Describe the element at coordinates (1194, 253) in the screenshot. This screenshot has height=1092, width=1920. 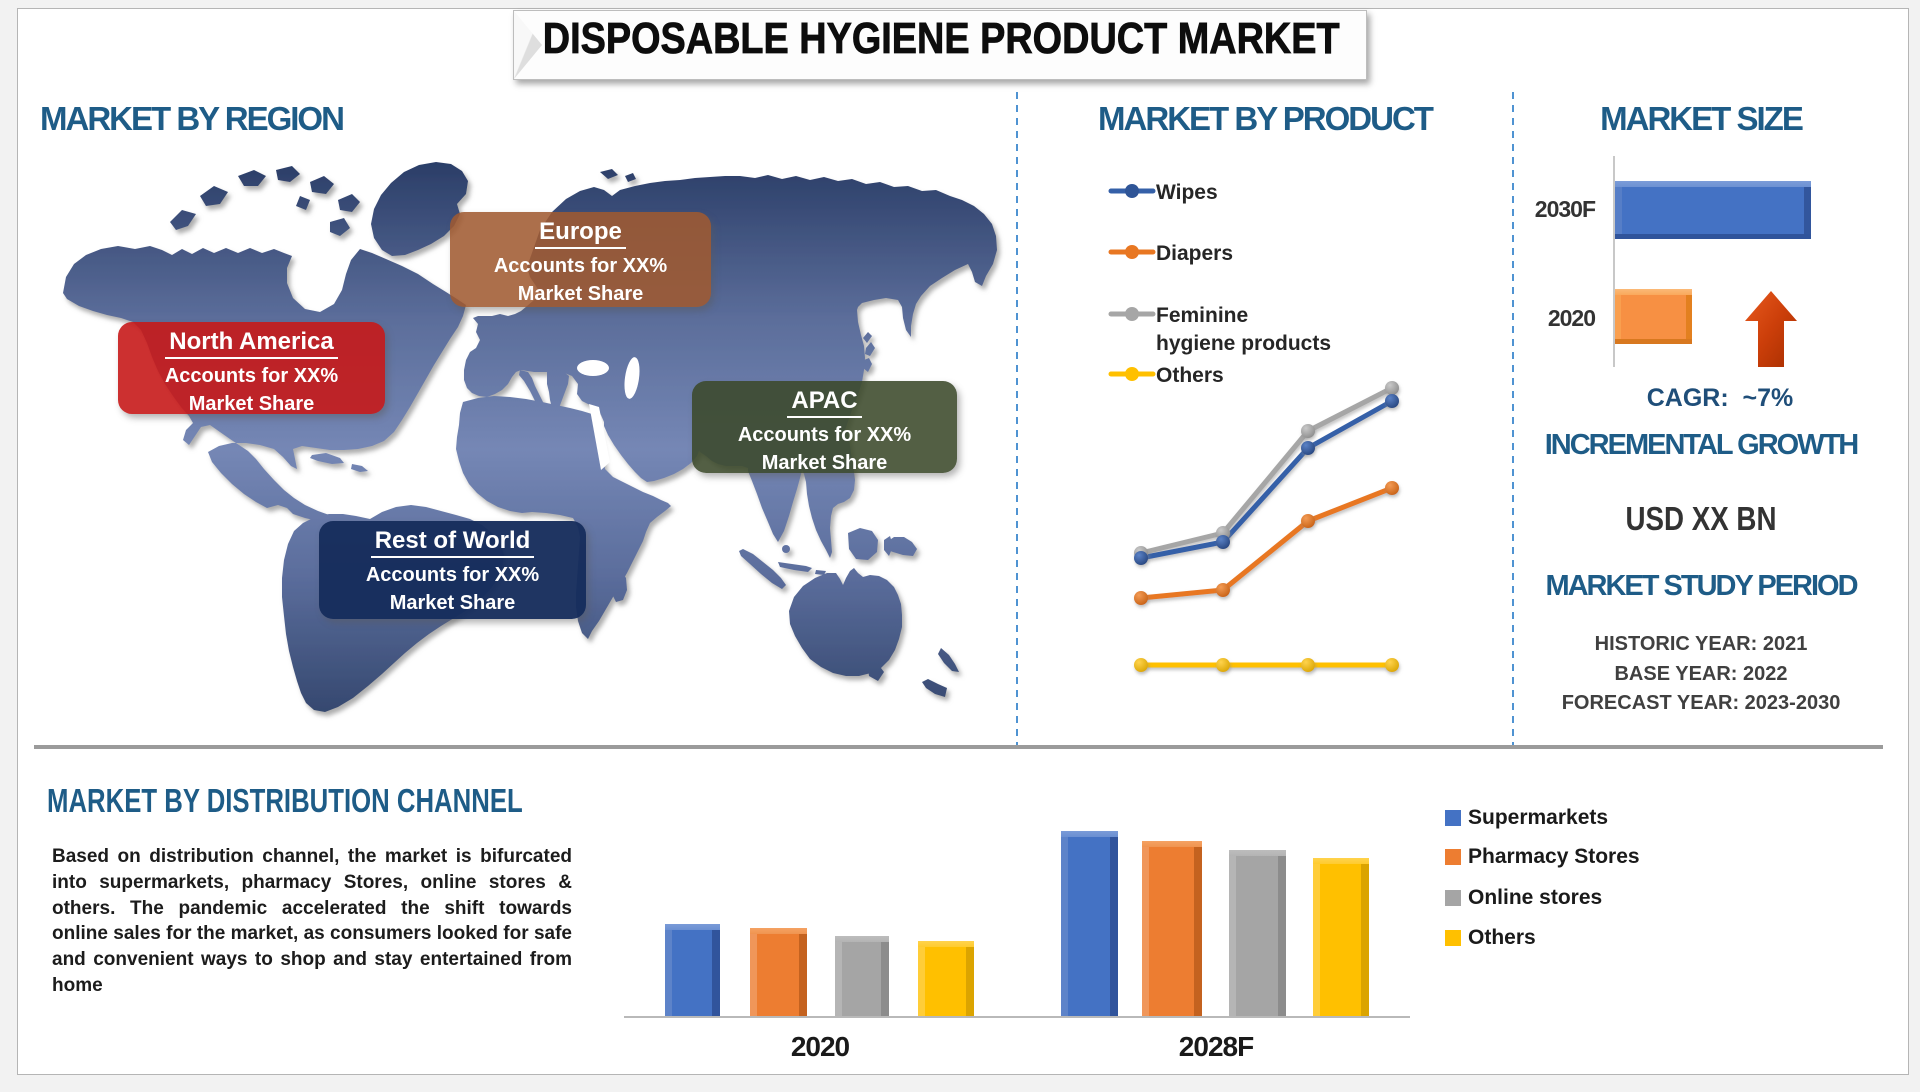
I see `svg-text: Diapers` at that location.